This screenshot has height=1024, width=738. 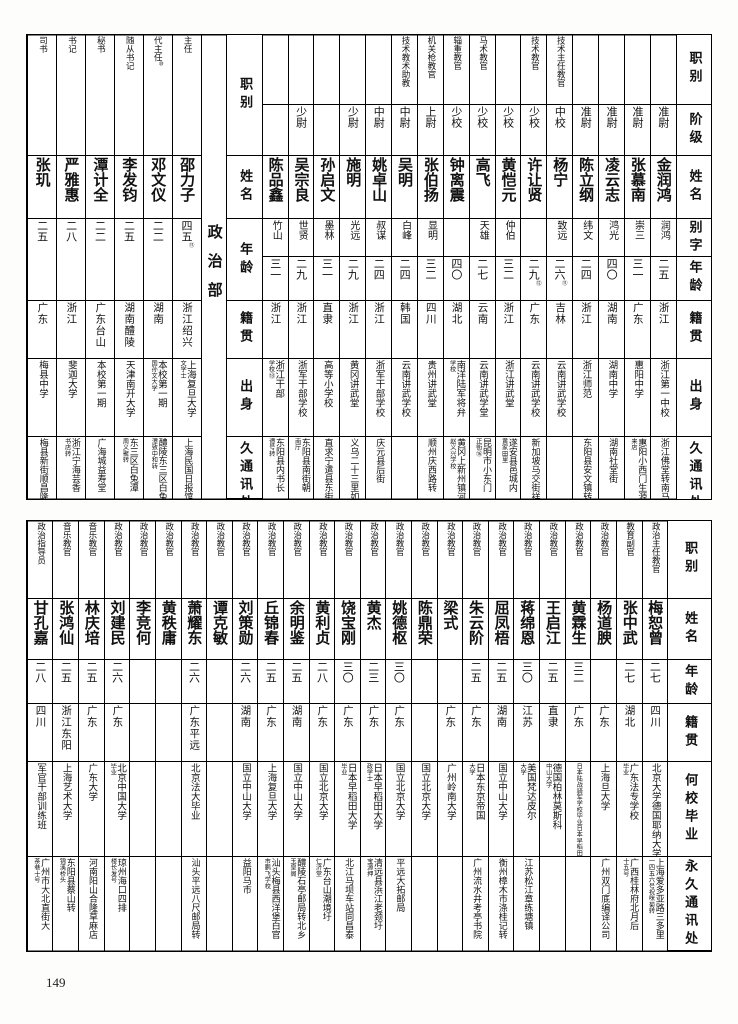 What do you see at coordinates (457, 469) in the screenshot?
I see `cell-addr: 黄冈上新州镇河街 赵义兴学校` at bounding box center [457, 469].